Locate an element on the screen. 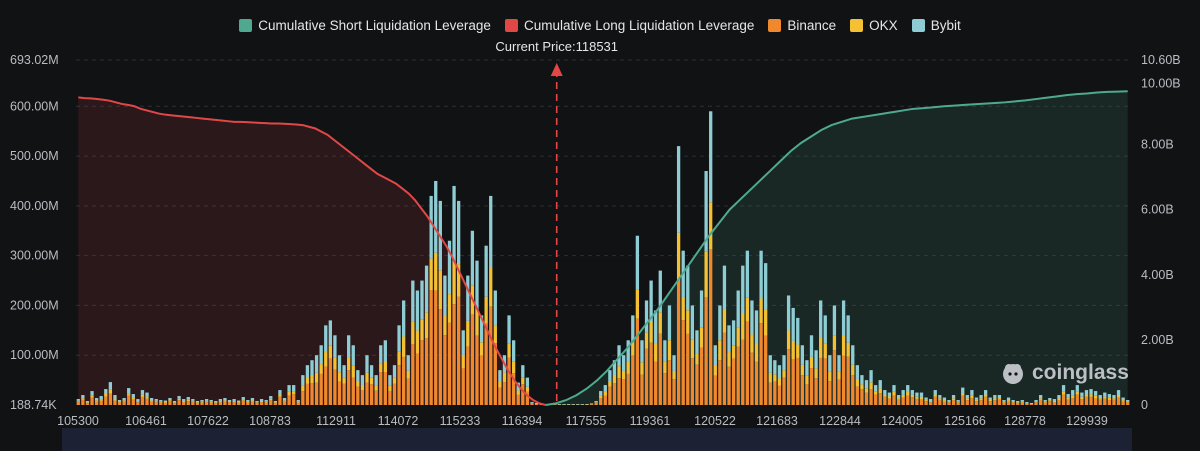 The width and height of the screenshot is (1200, 451). legend-item-short: Cumulative Short Liquidation Leverage is located at coordinates (365, 25).